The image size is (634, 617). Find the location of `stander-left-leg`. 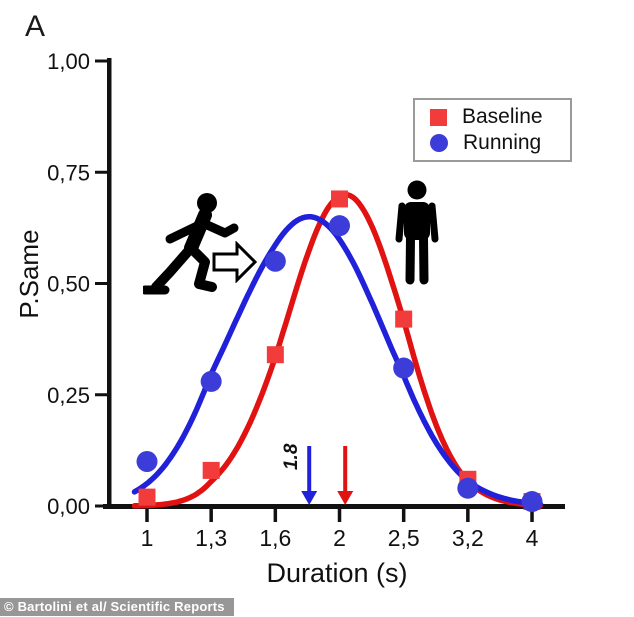

stander-left-leg is located at coordinates (410, 259).